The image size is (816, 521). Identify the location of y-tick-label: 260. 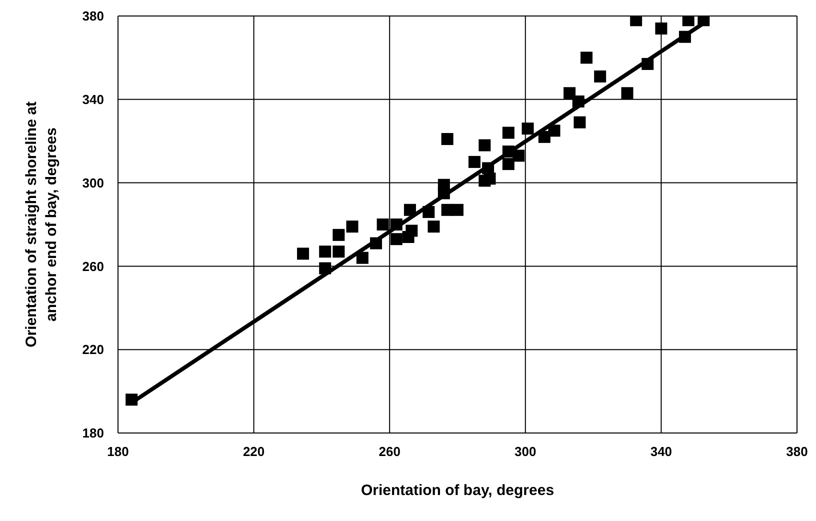
(93, 266).